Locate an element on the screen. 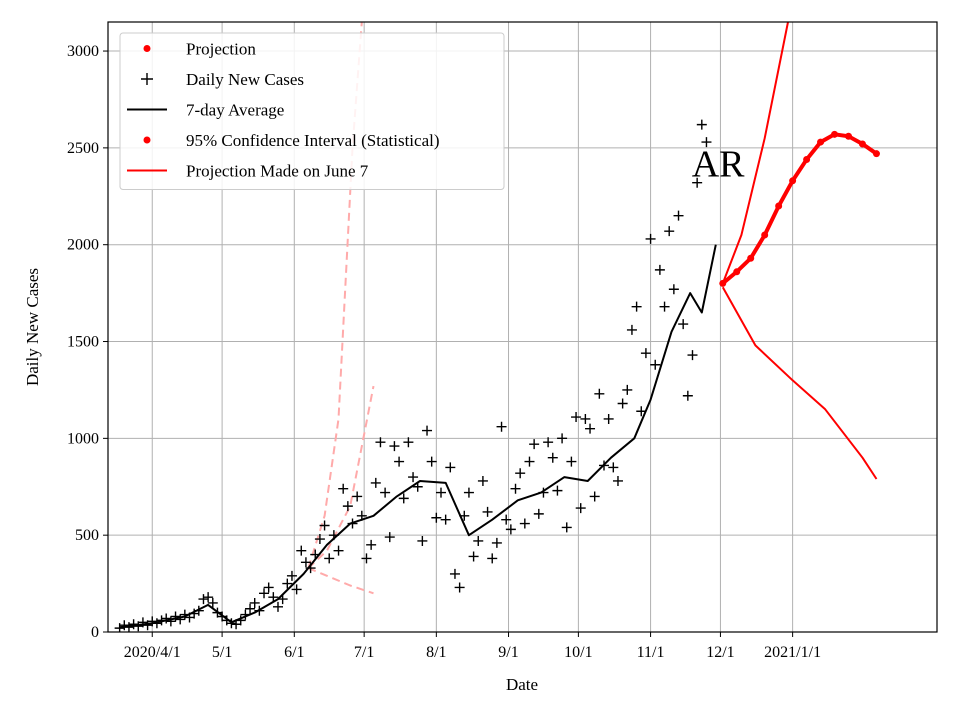  x-tick-label: 2020/4/1 is located at coordinates (152, 652).